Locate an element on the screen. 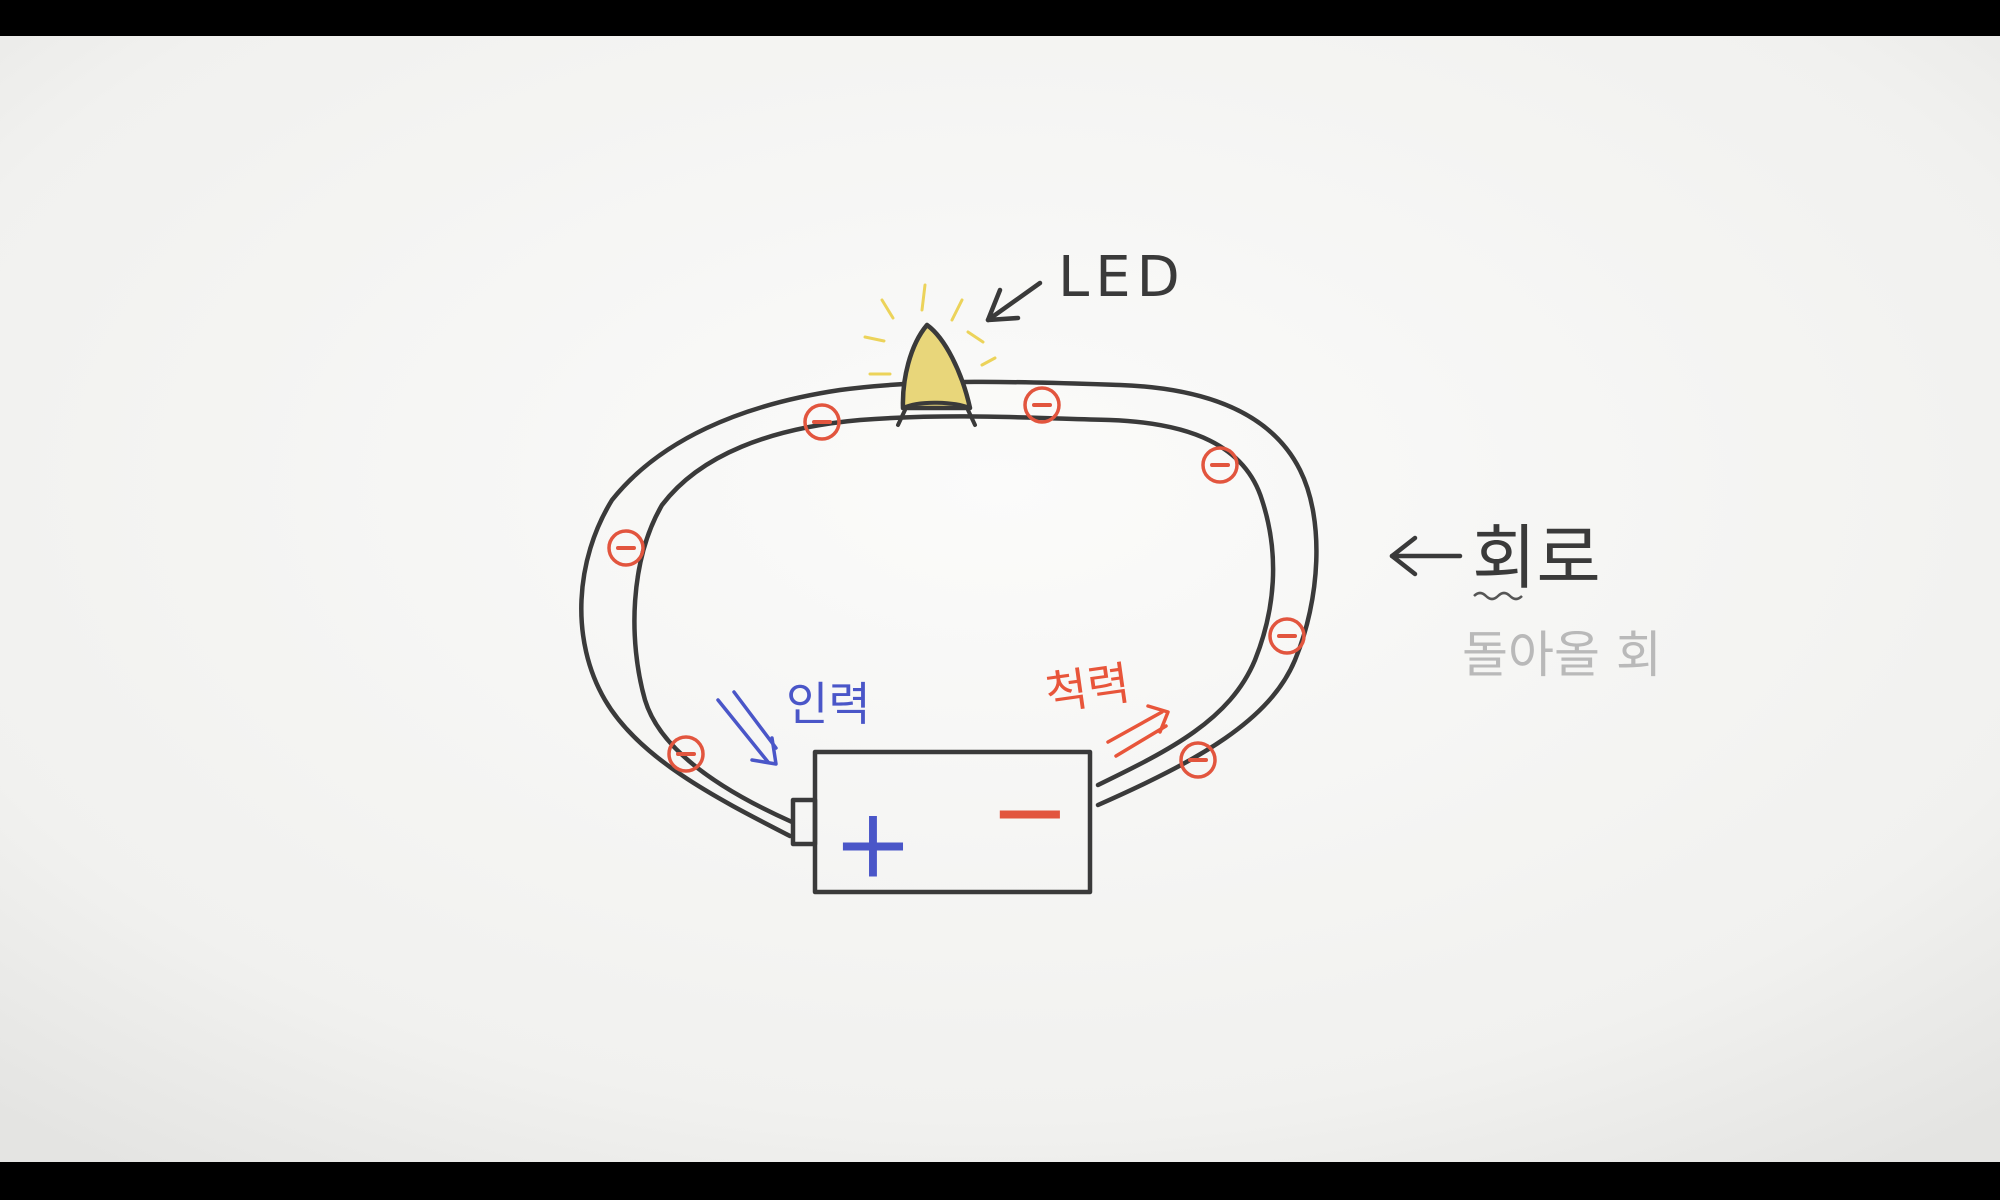 This screenshot has width=2000, height=1200. letterbox-bottom is located at coordinates (1000, 1181).